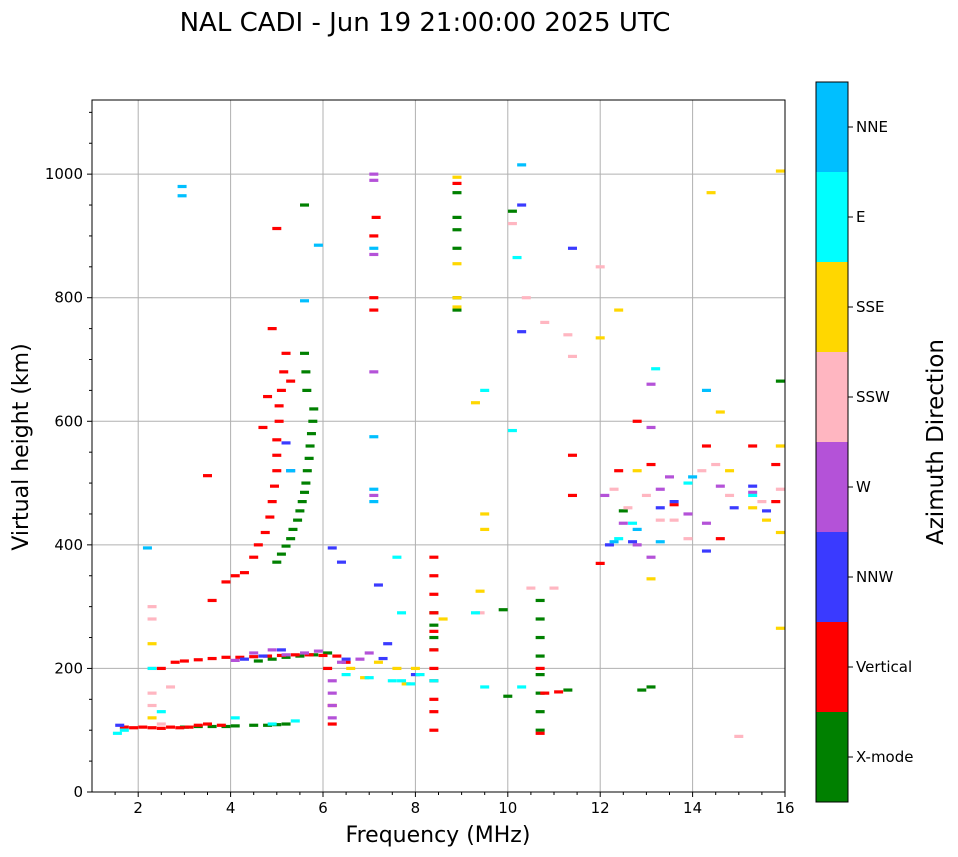 Image resolution: width=958 pixels, height=857 pixels. Describe the element at coordinates (600, 808) in the screenshot. I see `x-tick-label: 12` at that location.